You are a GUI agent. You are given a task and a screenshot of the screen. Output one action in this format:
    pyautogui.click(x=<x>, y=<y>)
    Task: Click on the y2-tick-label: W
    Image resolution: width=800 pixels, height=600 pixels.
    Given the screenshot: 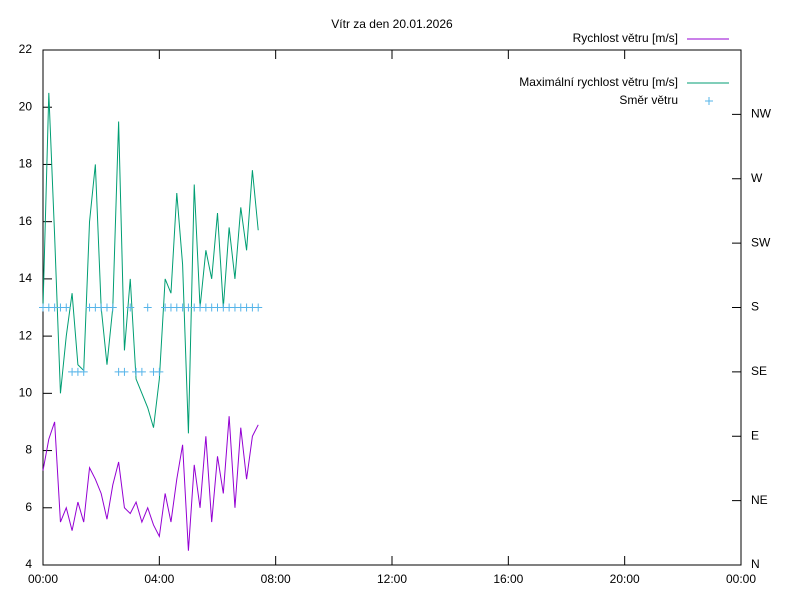 What is the action you would take?
    pyautogui.click(x=757, y=178)
    